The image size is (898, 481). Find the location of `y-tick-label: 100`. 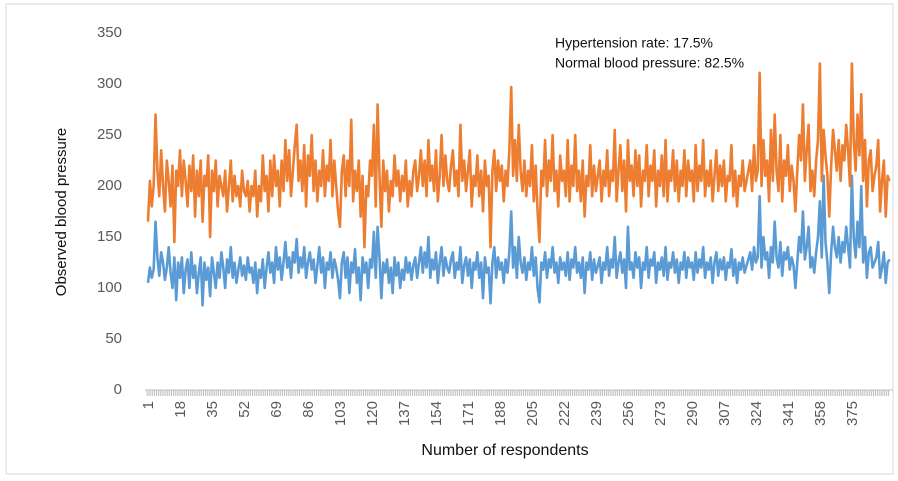

y-tick-label: 100 is located at coordinates (109, 287).